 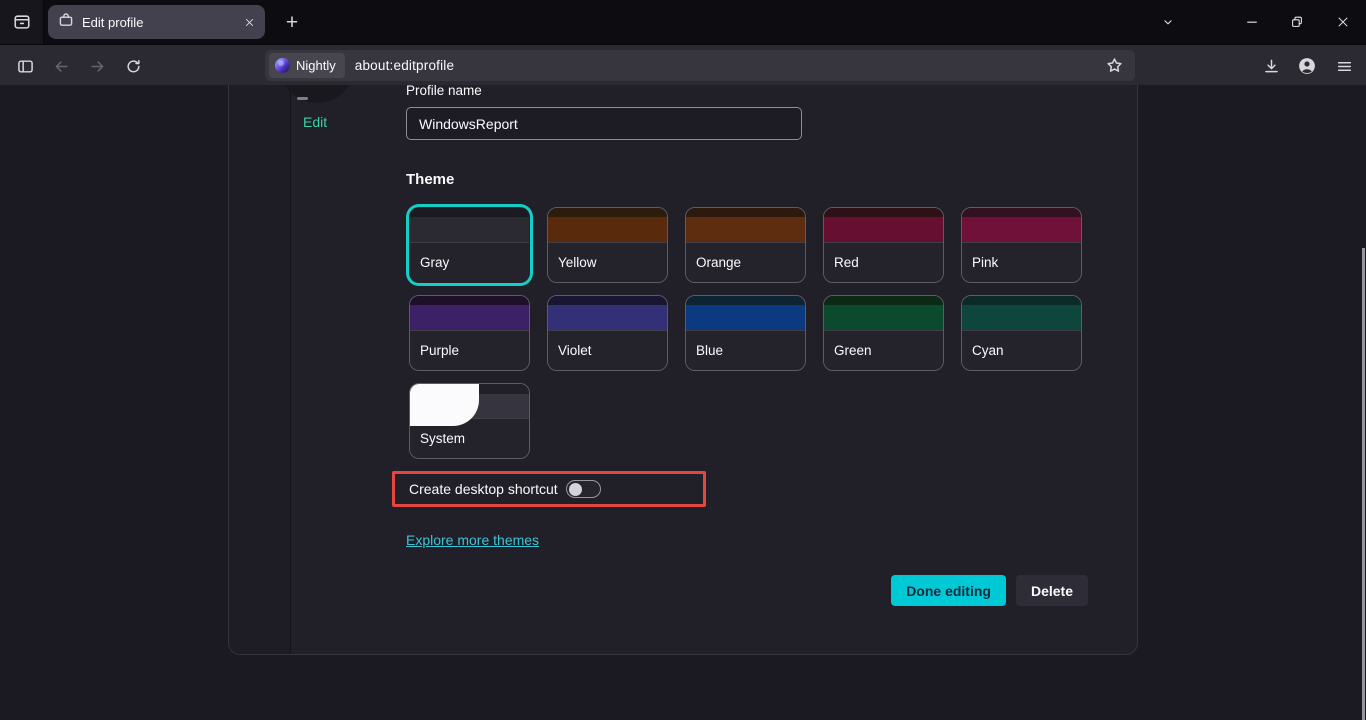 What do you see at coordinates (443, 438) in the screenshot?
I see `theme-swatch-label: System` at bounding box center [443, 438].